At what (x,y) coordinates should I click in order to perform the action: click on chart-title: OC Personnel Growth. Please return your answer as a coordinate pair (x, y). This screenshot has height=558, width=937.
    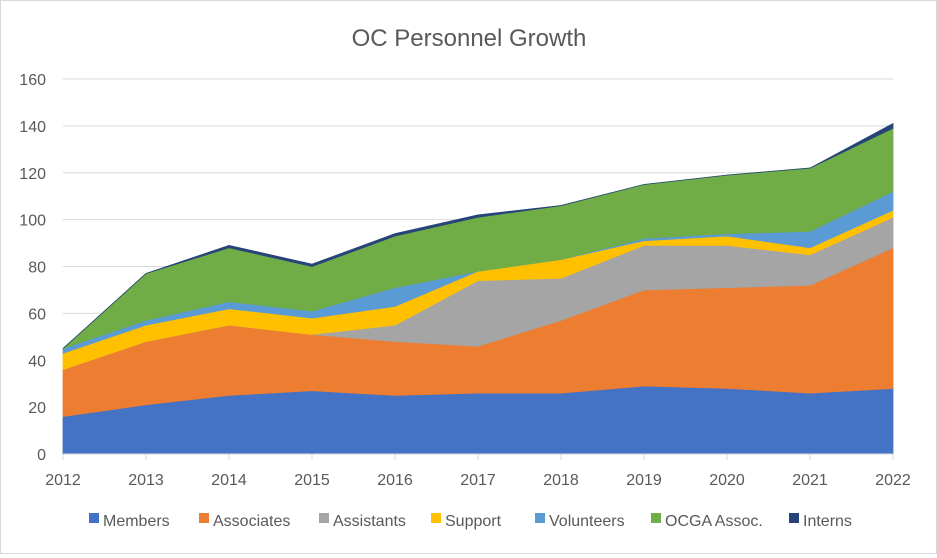
    Looking at the image, I should click on (469, 38).